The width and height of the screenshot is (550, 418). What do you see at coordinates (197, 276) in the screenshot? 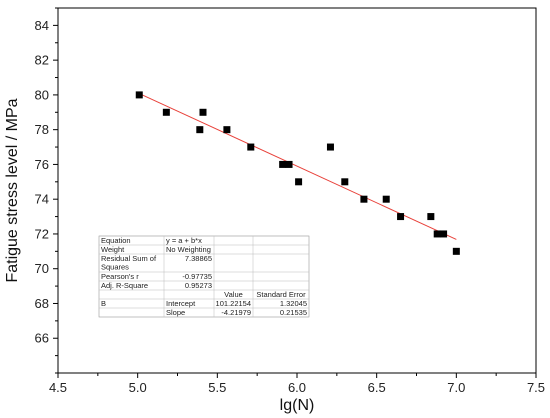
I see `table-cell: -0.97735` at bounding box center [197, 276].